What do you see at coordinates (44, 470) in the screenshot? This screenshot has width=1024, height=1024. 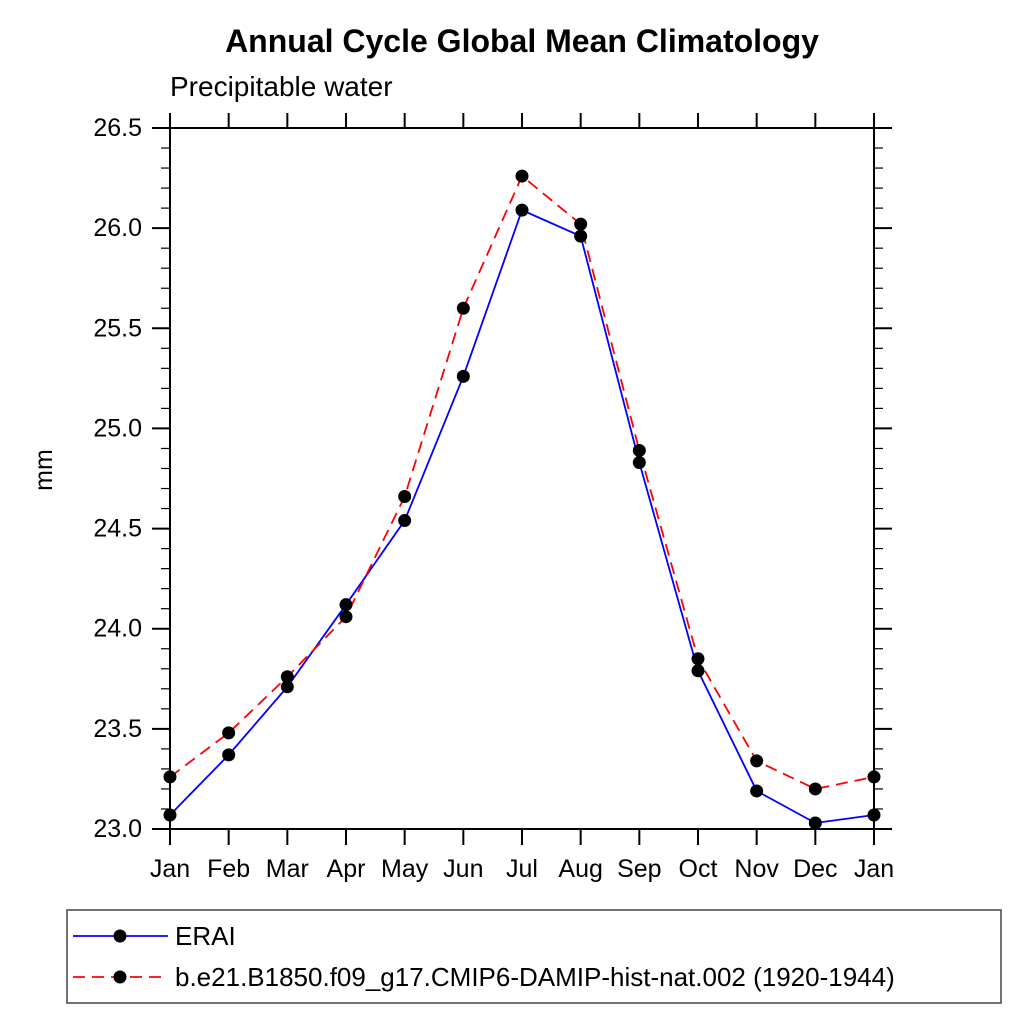 I see `y-axis-unit-label: mm` at bounding box center [44, 470].